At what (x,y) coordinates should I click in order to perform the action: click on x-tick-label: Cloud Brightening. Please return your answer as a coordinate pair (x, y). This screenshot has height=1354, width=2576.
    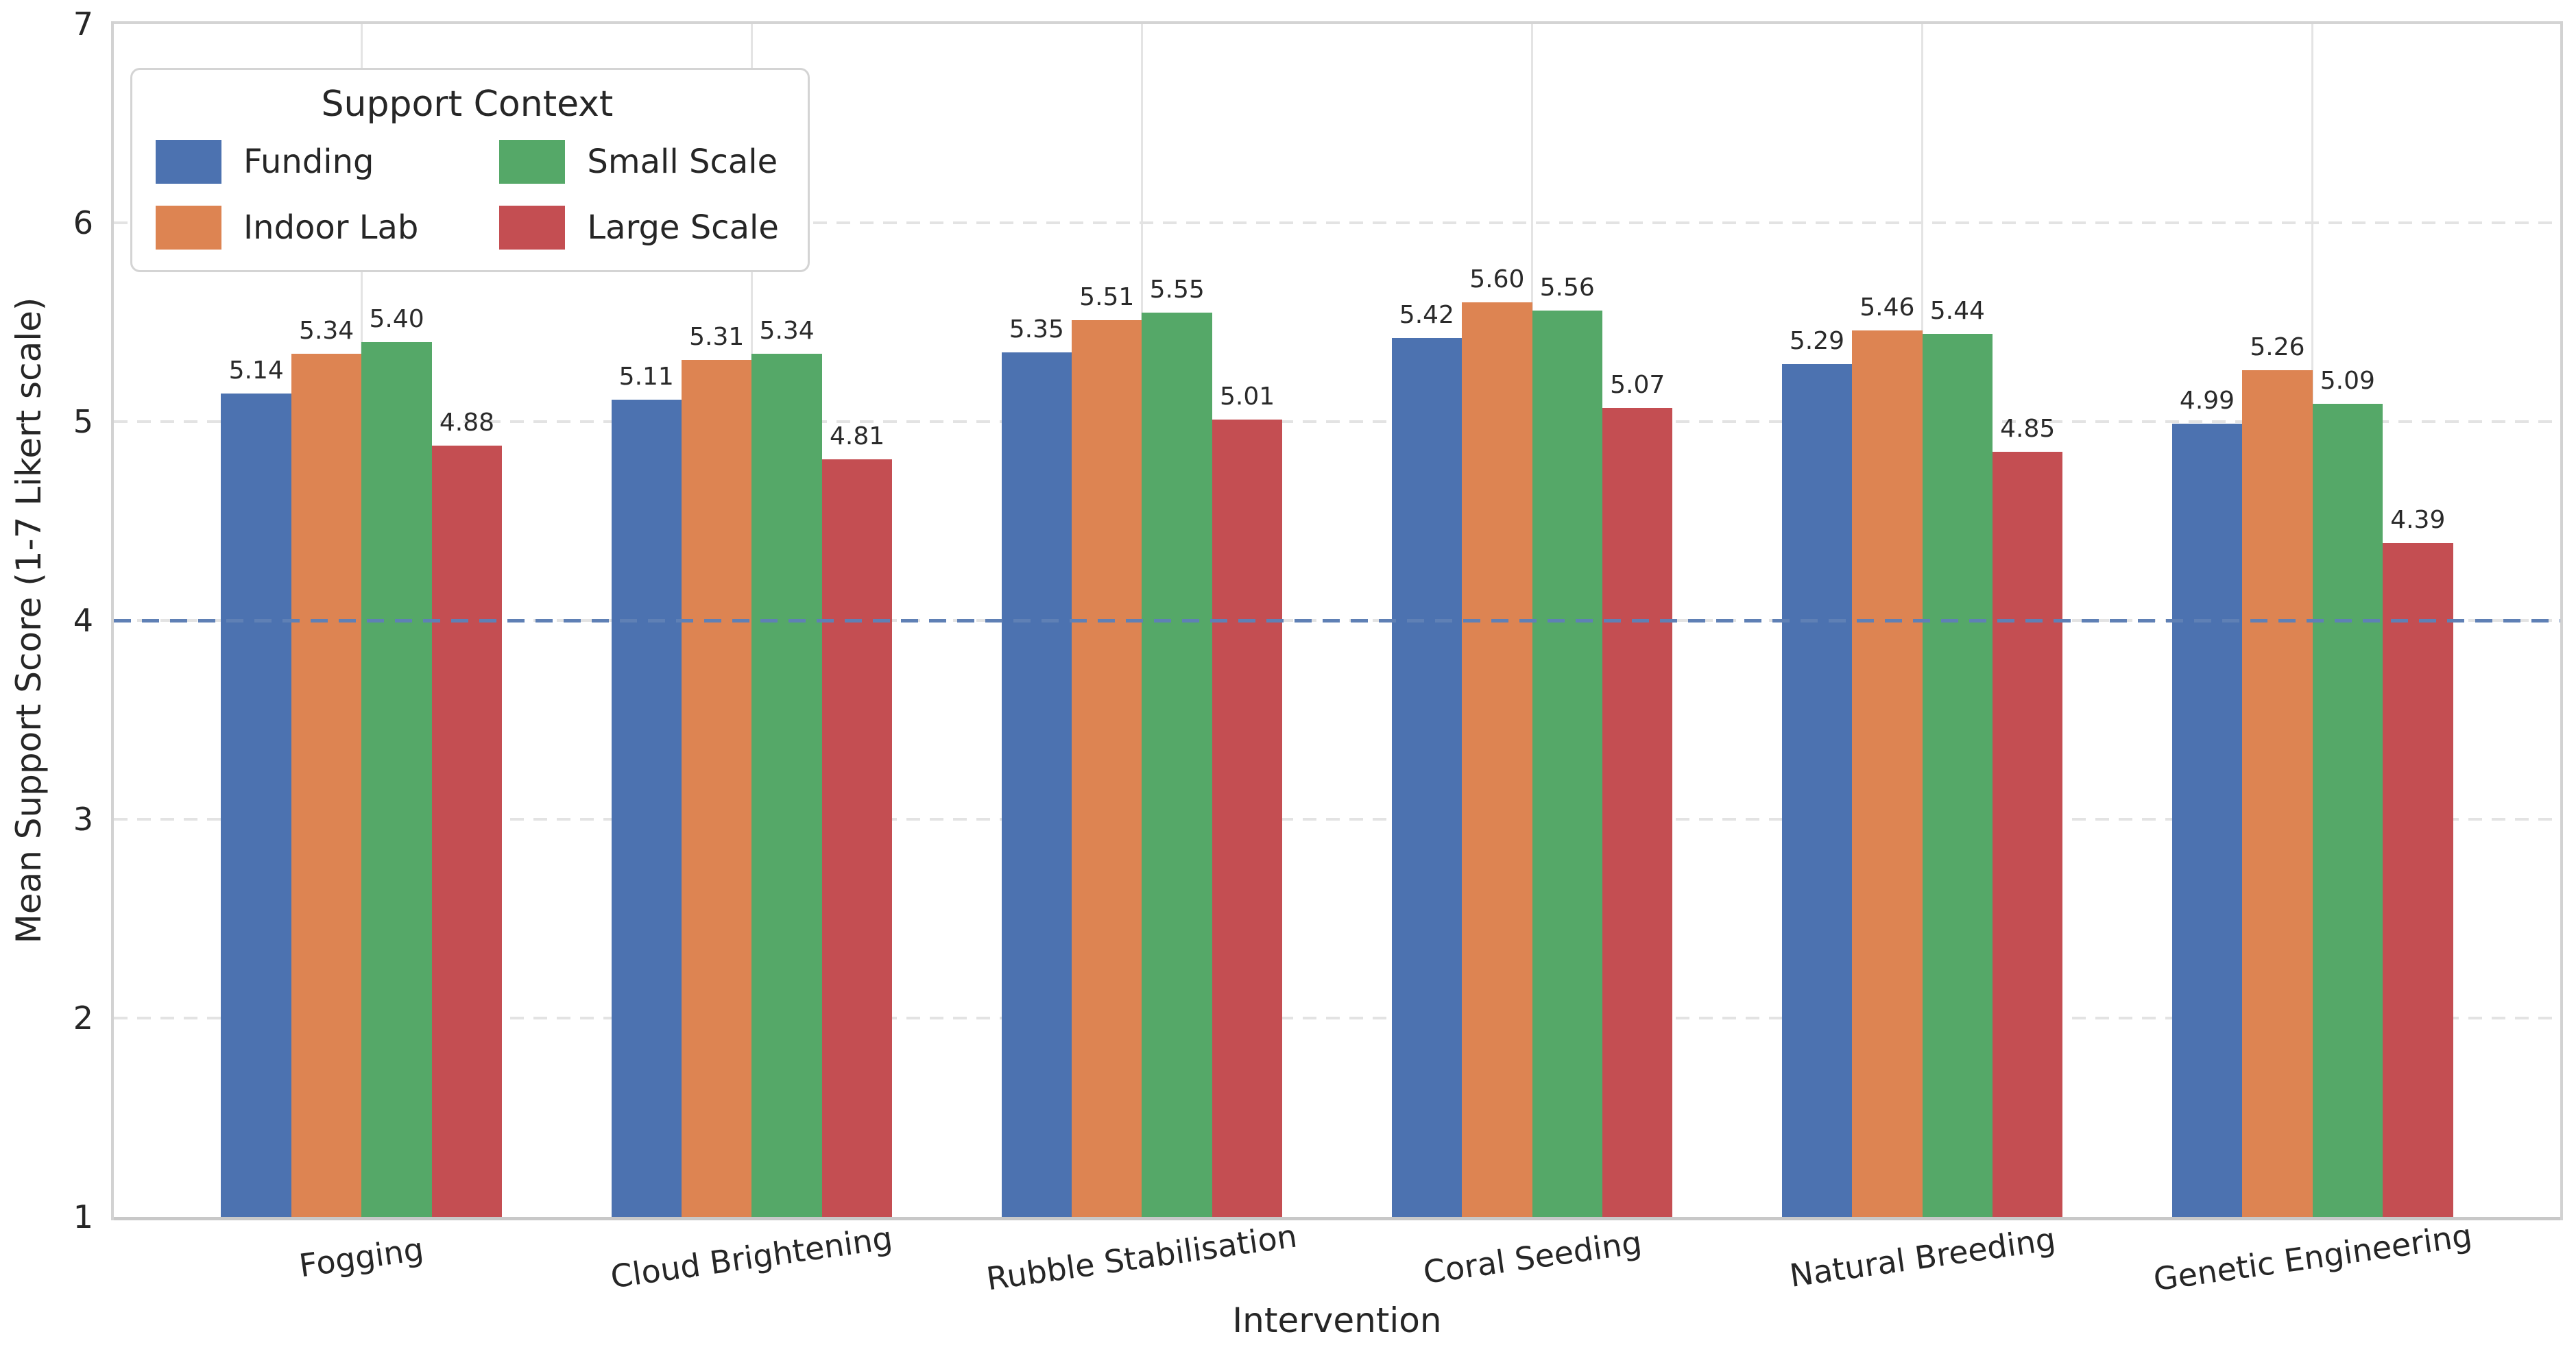
    Looking at the image, I should click on (752, 1257).